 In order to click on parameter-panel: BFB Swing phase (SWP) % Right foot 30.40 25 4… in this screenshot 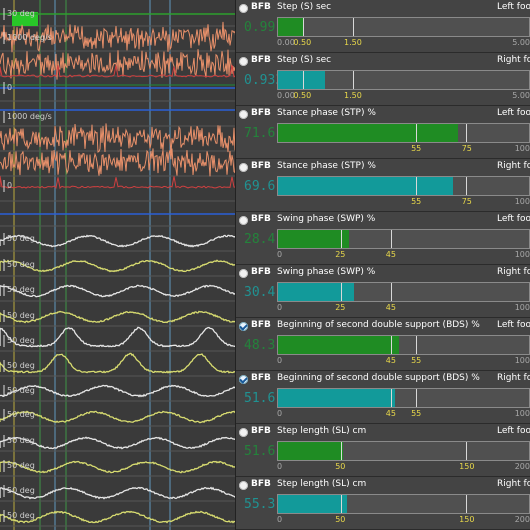, I will do `click(383, 291)`.